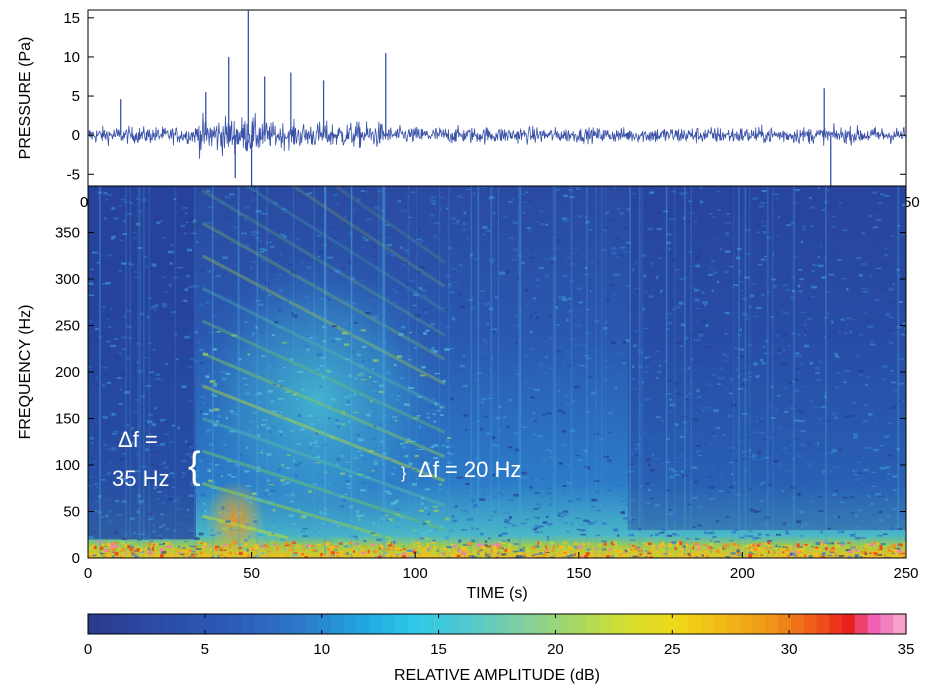 The height and width of the screenshot is (687, 929). Describe the element at coordinates (497, 135) in the screenshot. I see `pressure-noise-line` at that location.